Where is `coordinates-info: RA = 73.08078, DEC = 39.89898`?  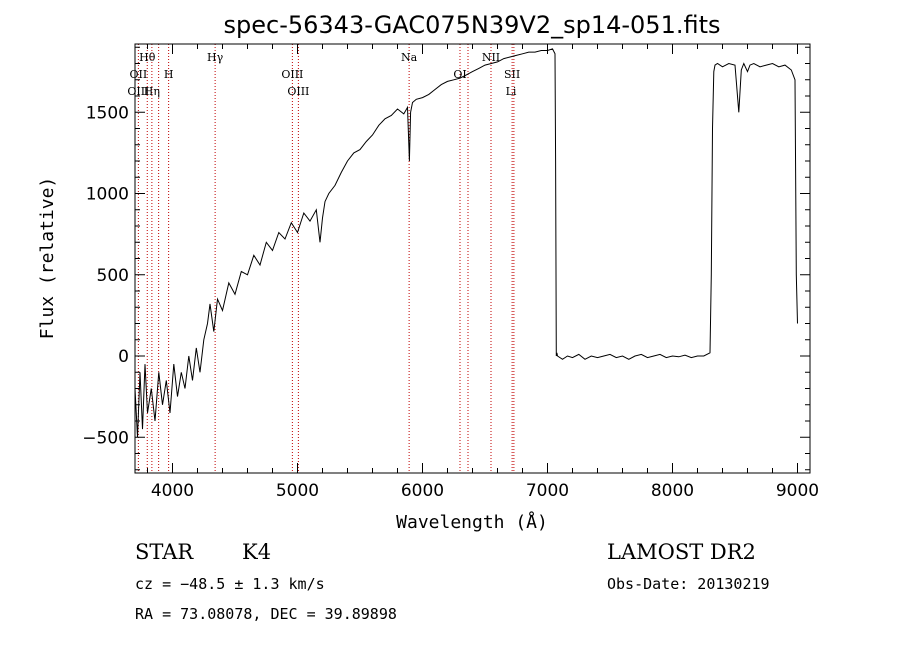 coordinates-info: RA = 73.08078, DEC = 39.89898 is located at coordinates (266, 614).